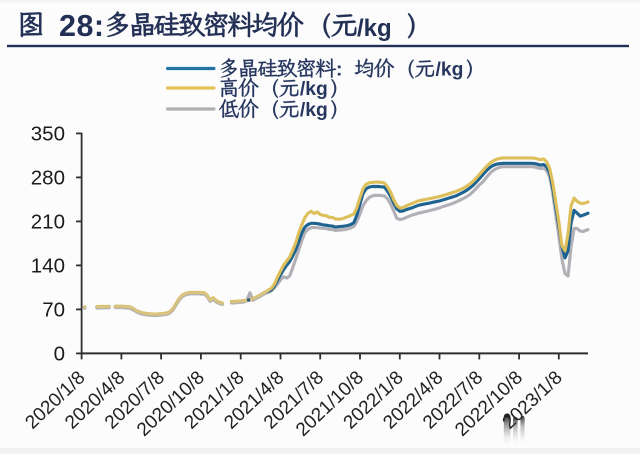 The image size is (640, 454). What do you see at coordinates (48, 177) in the screenshot?
I see `svg-text: 280` at bounding box center [48, 177].